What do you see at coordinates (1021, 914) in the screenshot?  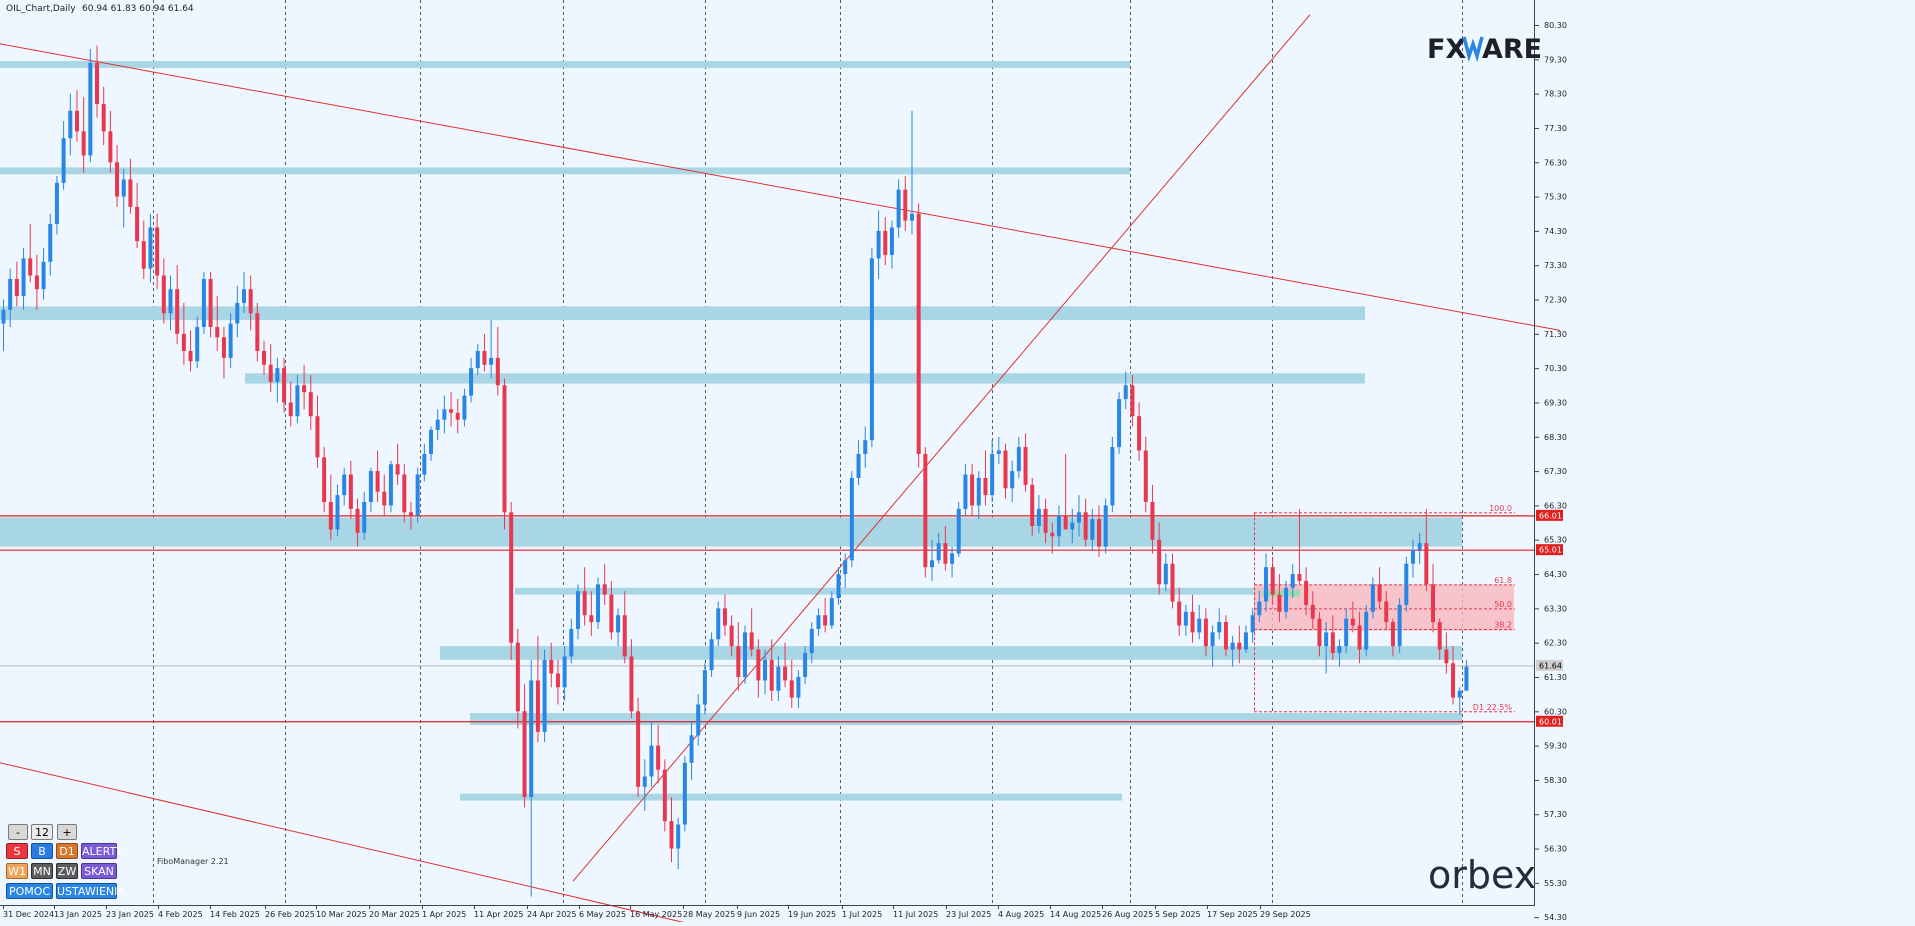 I see `date-label: 4 Aug 2025` at bounding box center [1021, 914].